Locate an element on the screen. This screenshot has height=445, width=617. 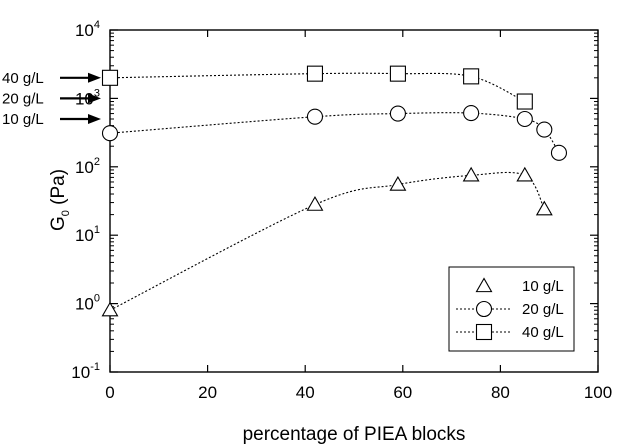
x-tick-label: 80 is located at coordinates (500, 392).